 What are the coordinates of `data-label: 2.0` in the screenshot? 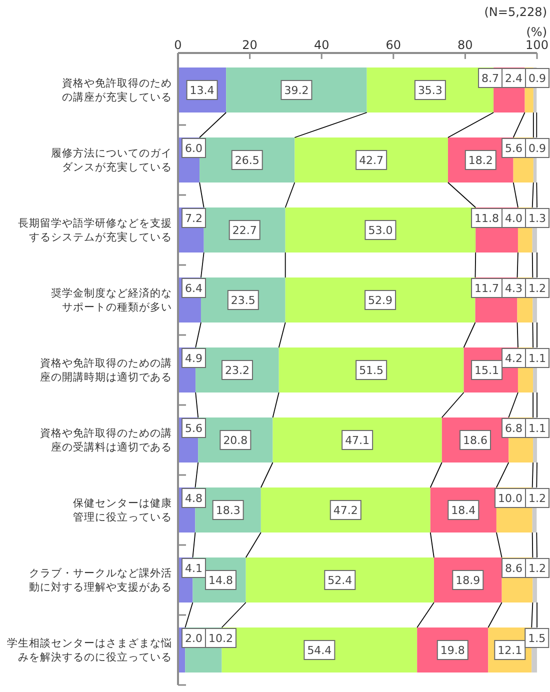 It's located at (193, 638).